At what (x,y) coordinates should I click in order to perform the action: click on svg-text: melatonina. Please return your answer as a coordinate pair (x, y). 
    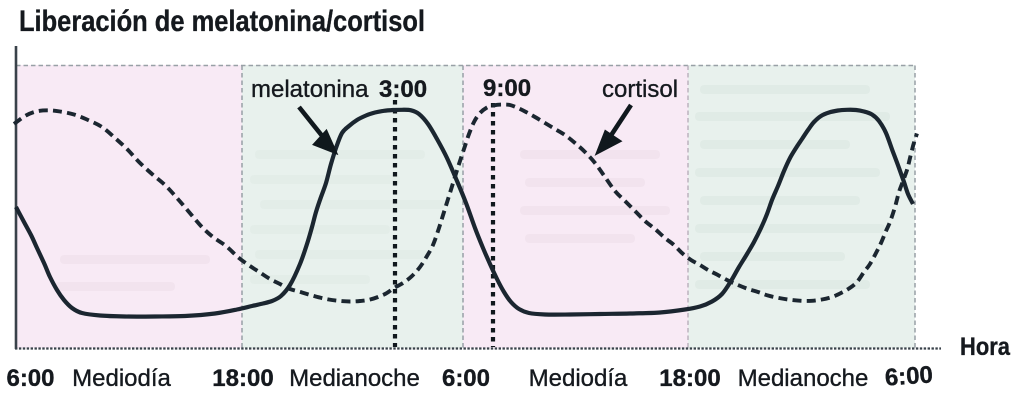
    Looking at the image, I should click on (310, 89).